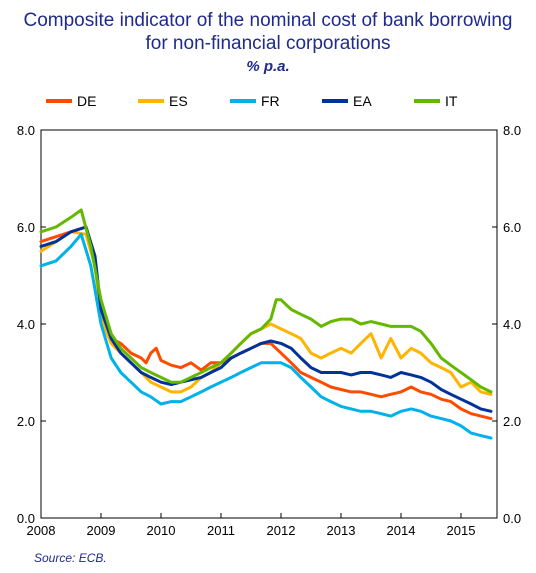  What do you see at coordinates (178, 101) in the screenshot?
I see `legend-label-es: ES` at bounding box center [178, 101].